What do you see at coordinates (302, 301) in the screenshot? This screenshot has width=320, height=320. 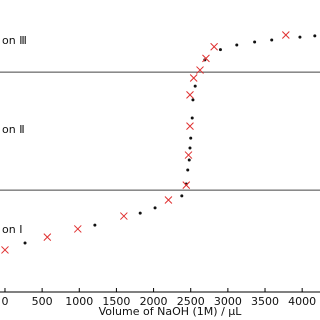 I see `x-tick-label: 4000` at bounding box center [302, 301].